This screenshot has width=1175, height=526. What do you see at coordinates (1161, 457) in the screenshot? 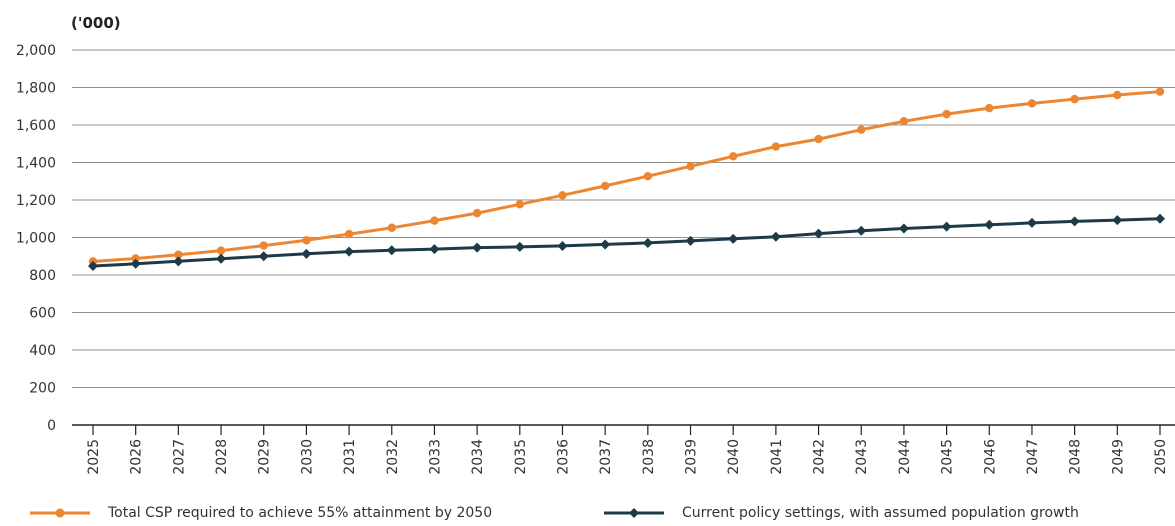
I see `x-tick-label: 2050` at bounding box center [1161, 457].